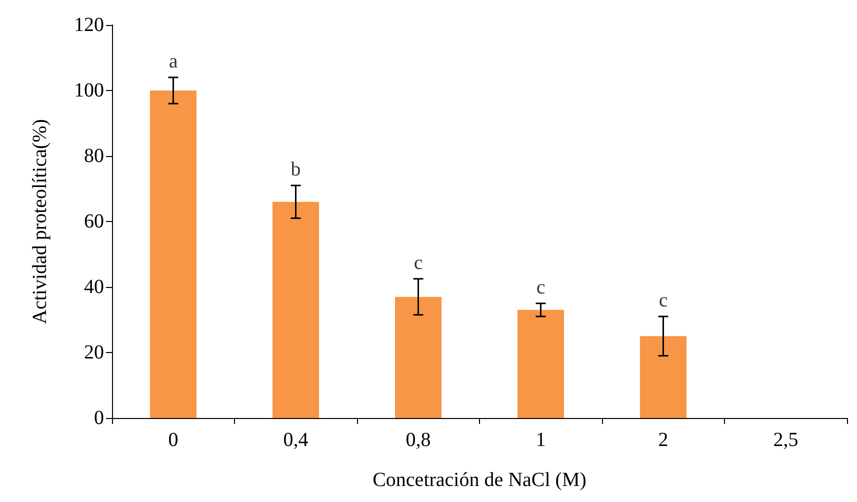  Describe the element at coordinates (89, 91) in the screenshot. I see `y-tick-label: 100` at that location.